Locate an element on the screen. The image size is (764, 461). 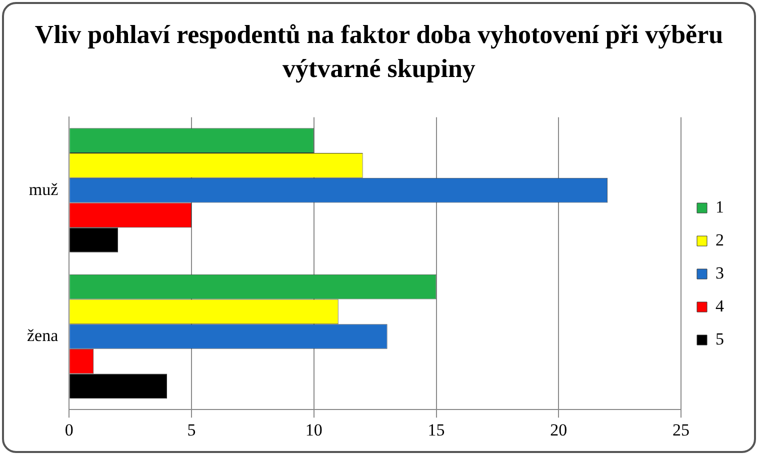
legend-label: 1 is located at coordinates (720, 206).